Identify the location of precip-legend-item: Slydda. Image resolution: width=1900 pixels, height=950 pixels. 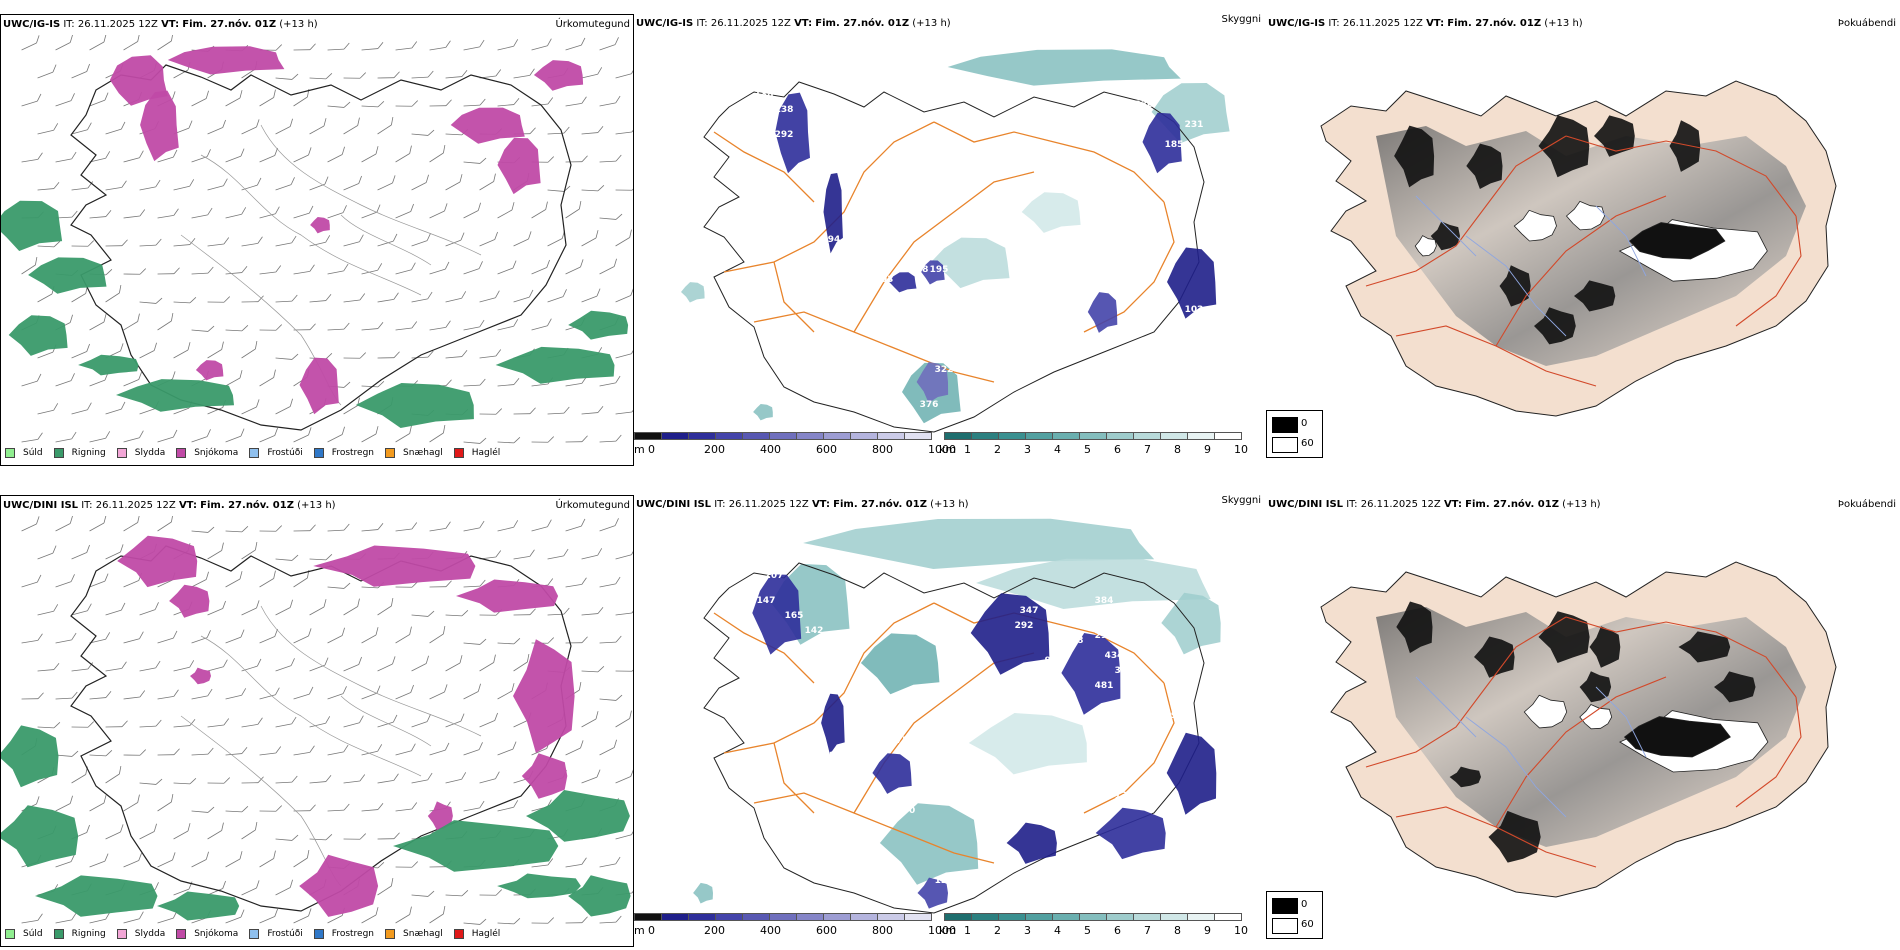
(140, 934).